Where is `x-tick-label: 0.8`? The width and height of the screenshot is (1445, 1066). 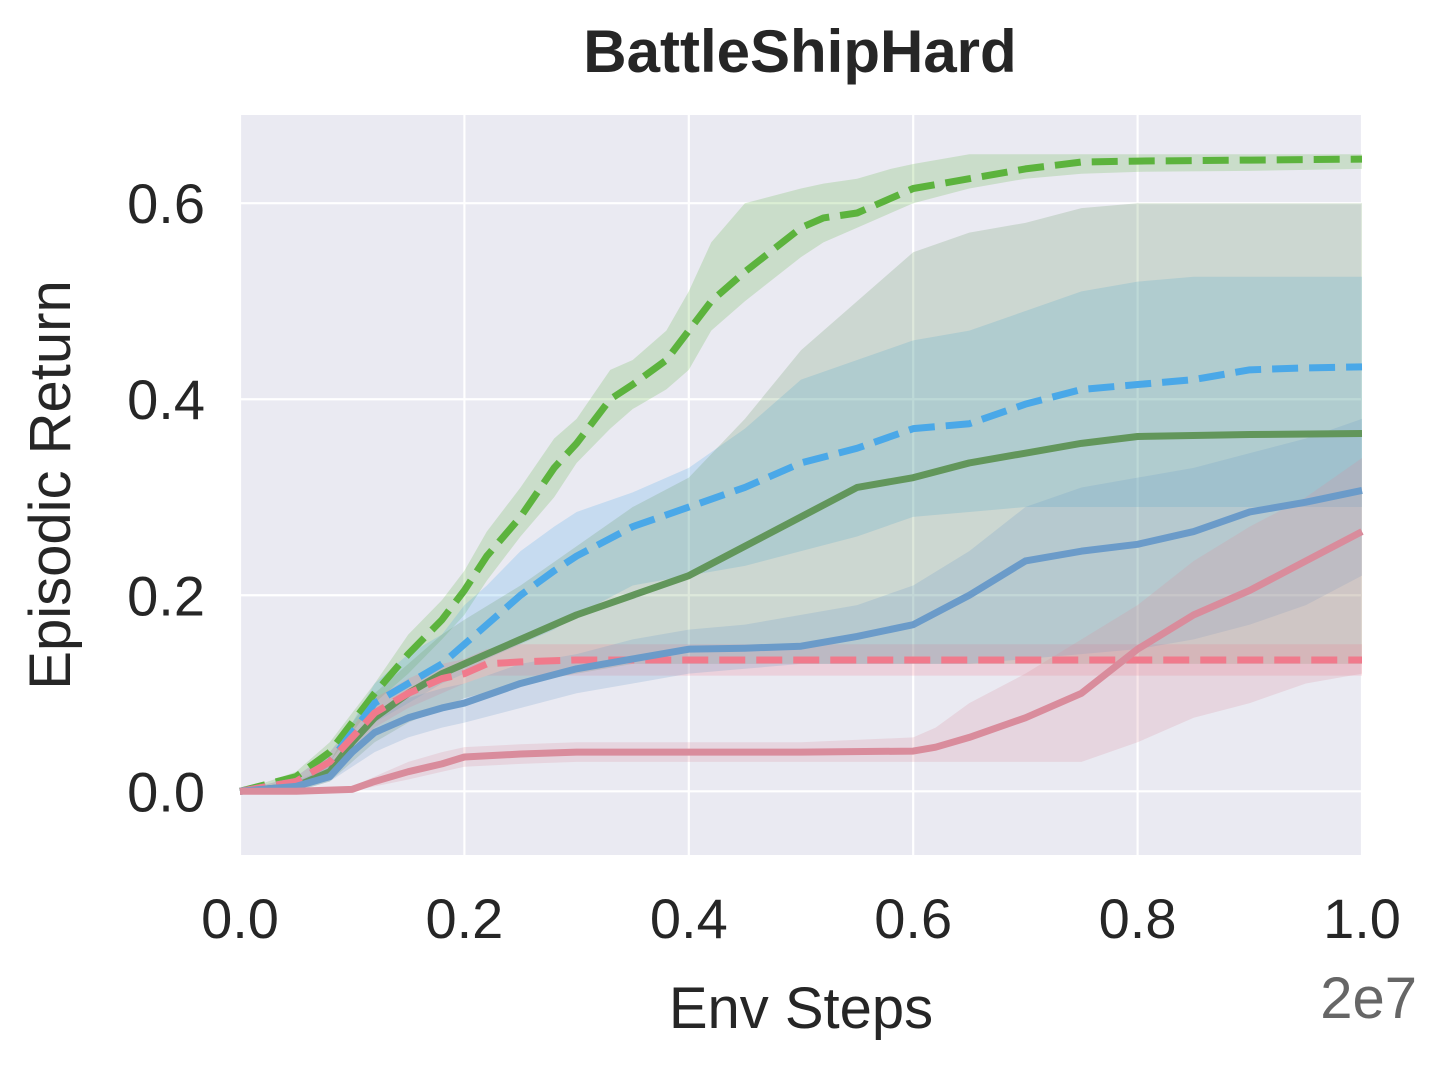
x-tick-label: 0.8 is located at coordinates (1138, 918).